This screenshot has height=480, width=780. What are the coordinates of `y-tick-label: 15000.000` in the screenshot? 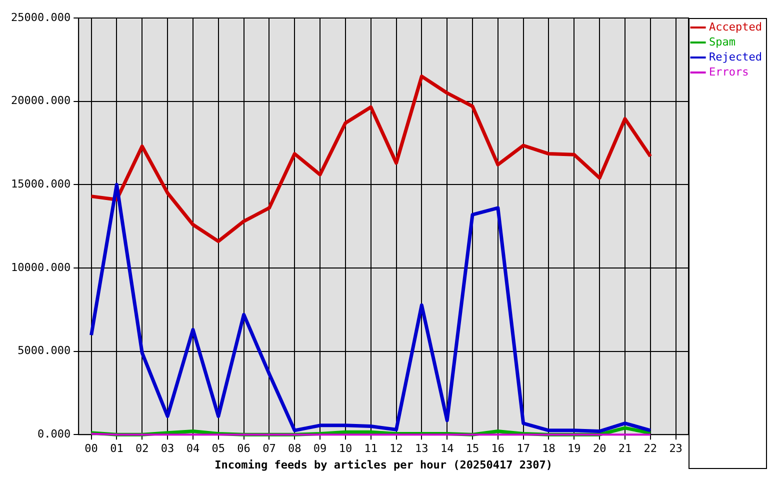 It's located at (40, 184).